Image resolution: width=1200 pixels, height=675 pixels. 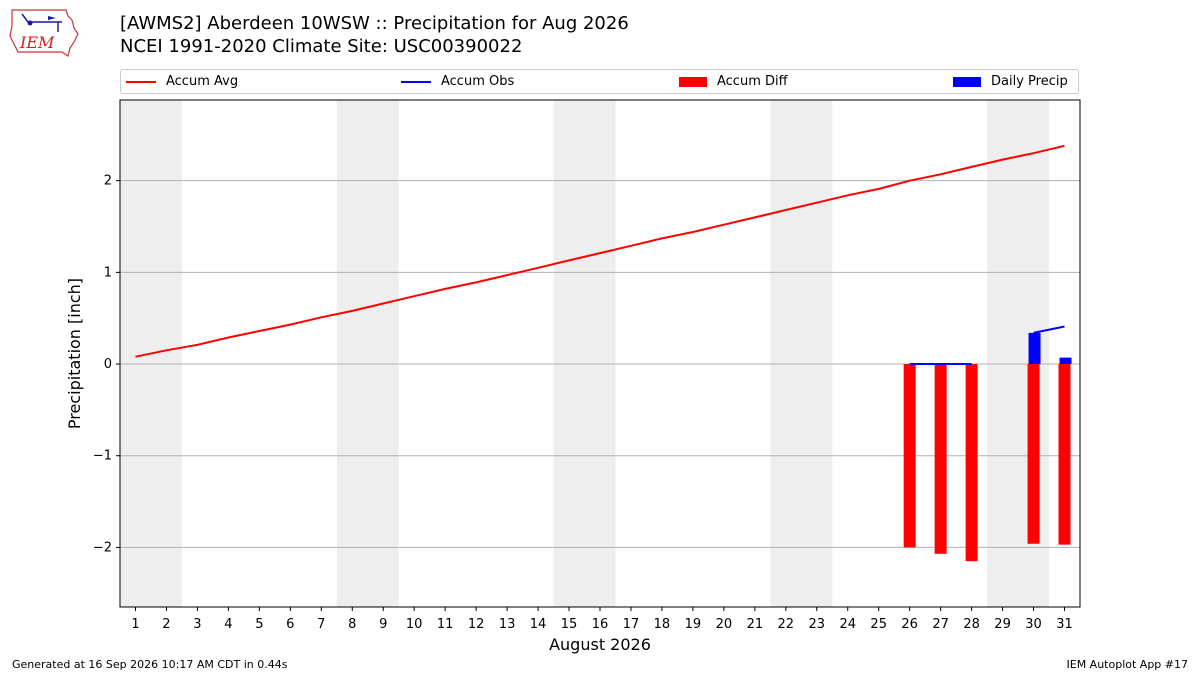 What do you see at coordinates (416, 81) in the screenshot?
I see `legend-swatch-accum-obs` at bounding box center [416, 81].